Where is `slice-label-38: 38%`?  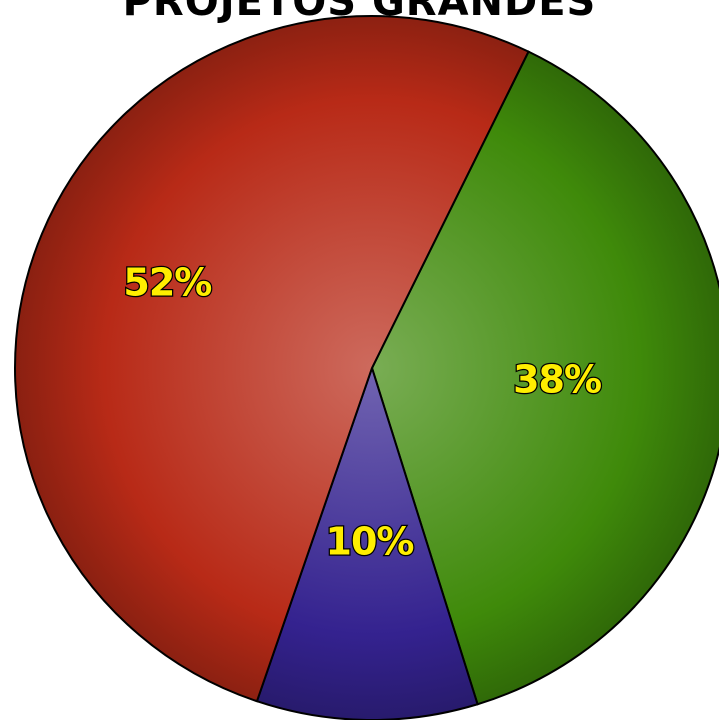 slice-label-38: 38% is located at coordinates (557, 380).